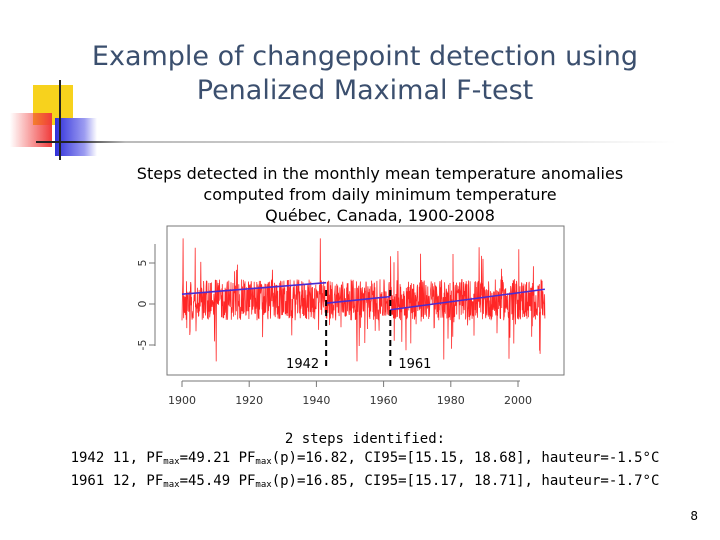 This screenshot has height=540, width=720. I want to click on anomaly-series, so click(363, 300).